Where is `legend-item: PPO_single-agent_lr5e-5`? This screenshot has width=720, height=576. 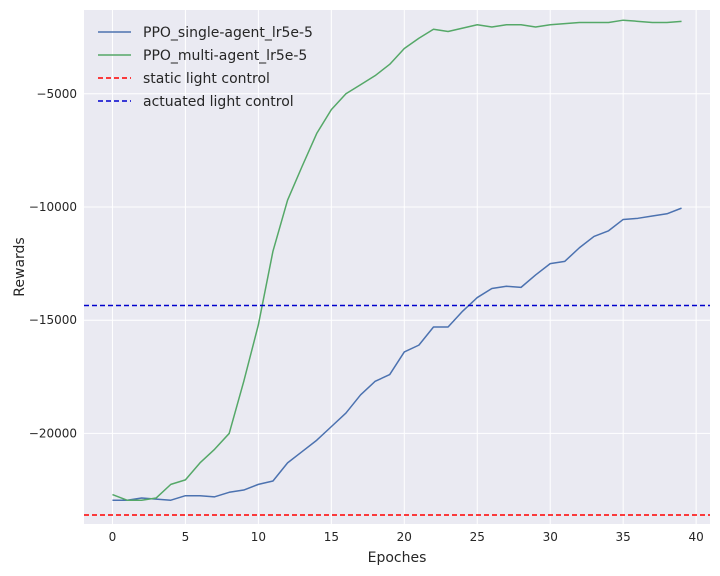 legend-item: PPO_single-agent_lr5e-5 is located at coordinates (205, 33).